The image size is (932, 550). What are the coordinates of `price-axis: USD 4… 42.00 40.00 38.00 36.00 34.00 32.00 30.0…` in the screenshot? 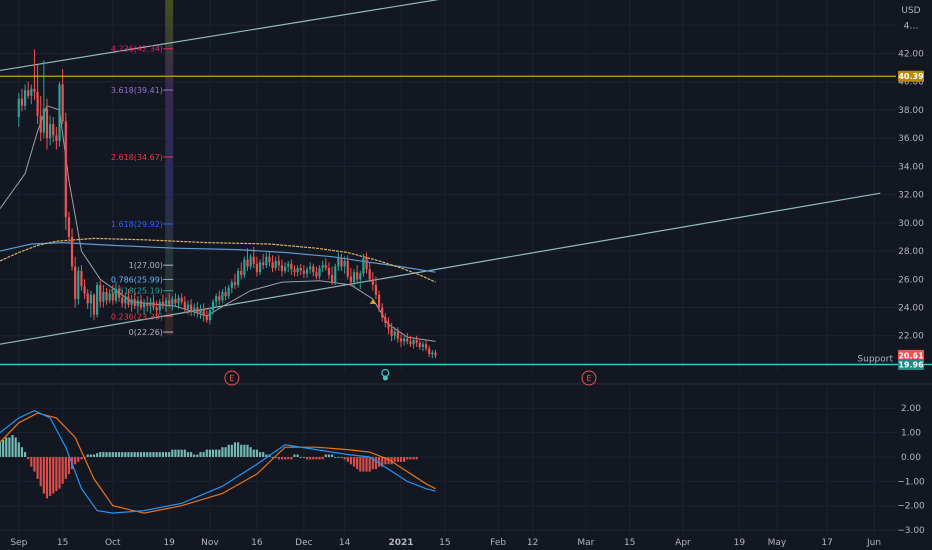 It's located at (911, 174).